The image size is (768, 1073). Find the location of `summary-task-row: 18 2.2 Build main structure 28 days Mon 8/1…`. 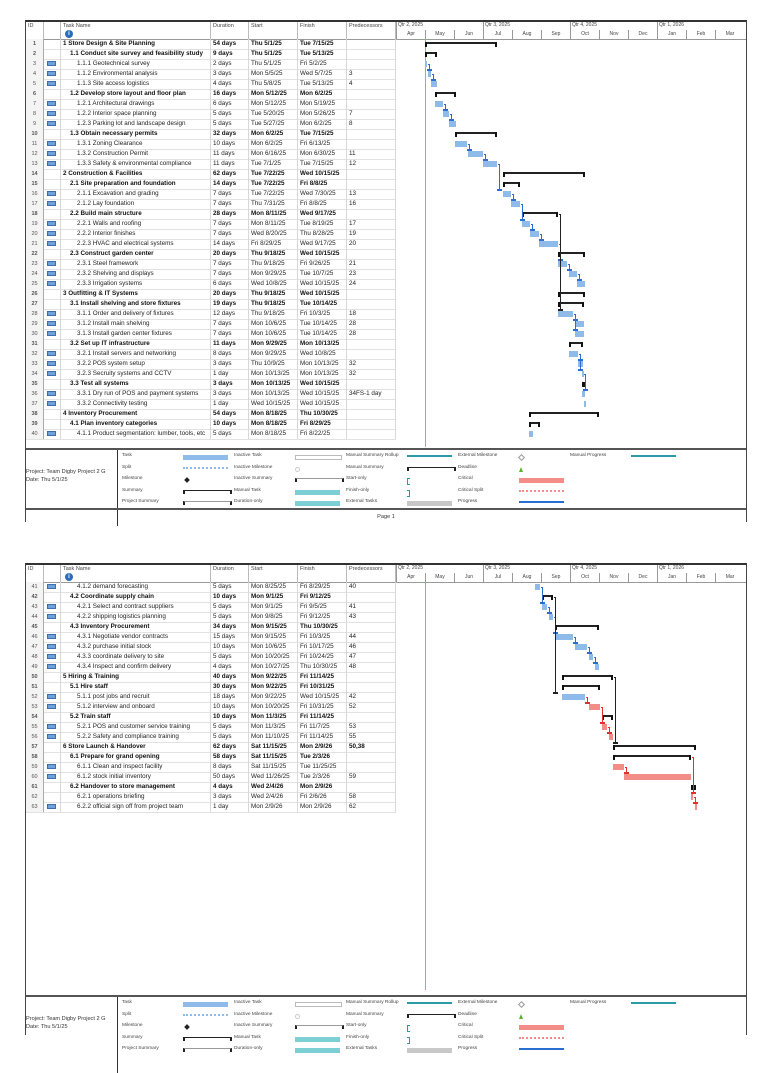

summary-task-row: 18 2.2 Build main structure 28 days Mon 8/1… is located at coordinates (211, 214).